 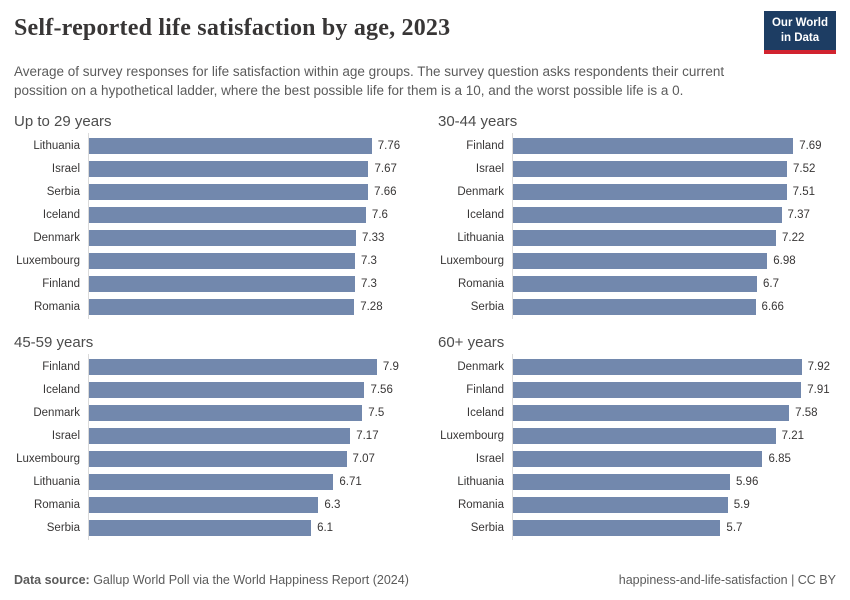 I want to click on bar-row: Serbia 6.66, so click(x=637, y=307).